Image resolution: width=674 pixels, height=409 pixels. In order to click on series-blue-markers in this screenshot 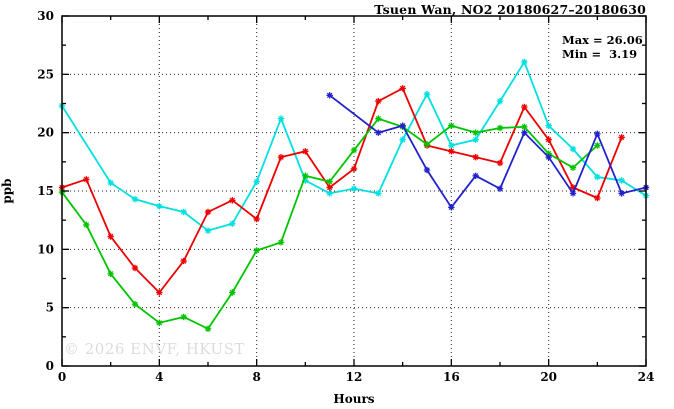, I will do `click(488, 151)`.